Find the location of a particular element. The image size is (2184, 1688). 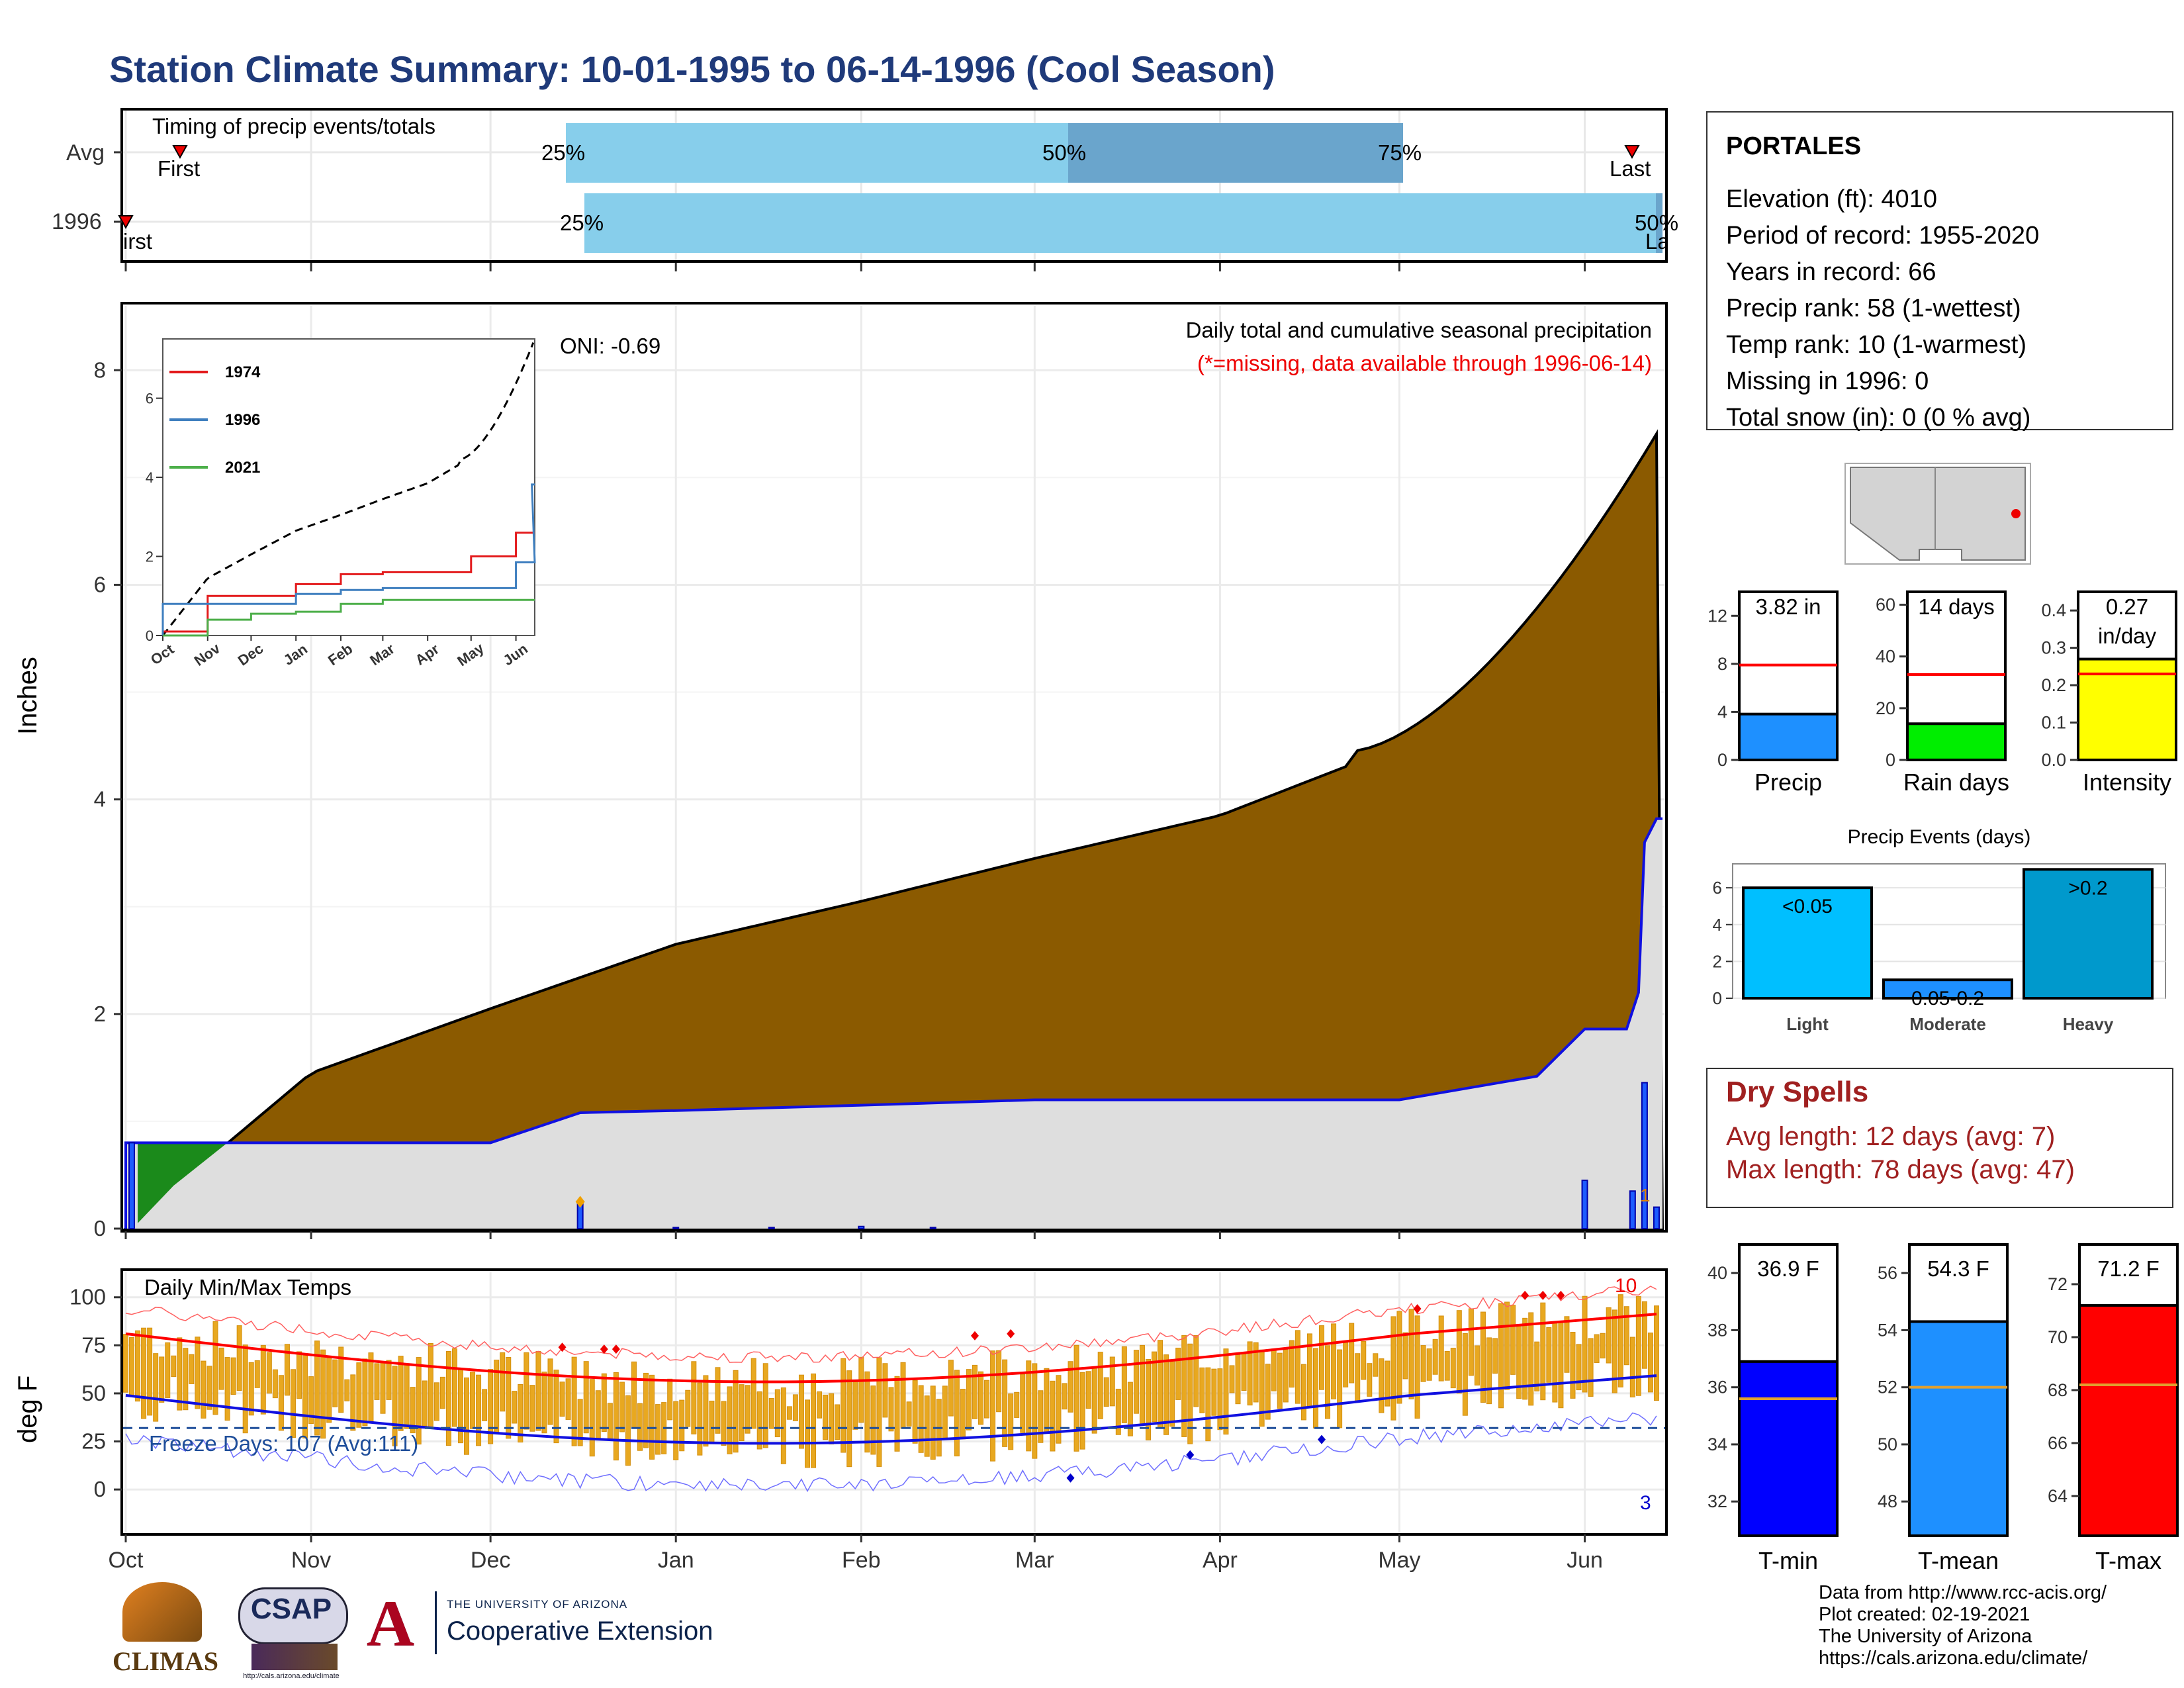

event-category-label: Heavy is located at coordinates (2088, 1024).